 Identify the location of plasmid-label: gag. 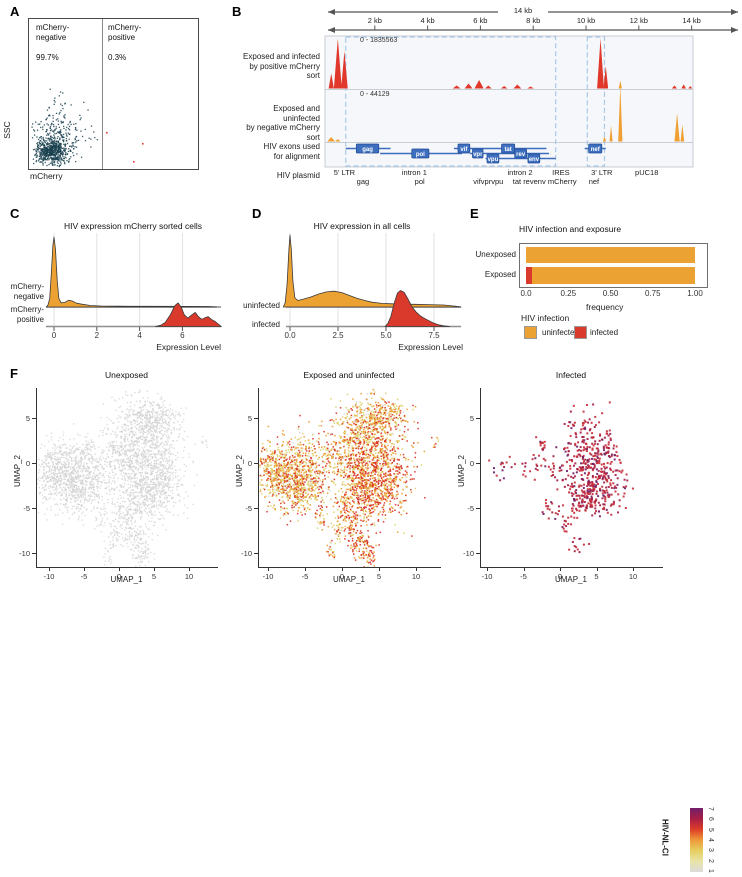
(363, 181).